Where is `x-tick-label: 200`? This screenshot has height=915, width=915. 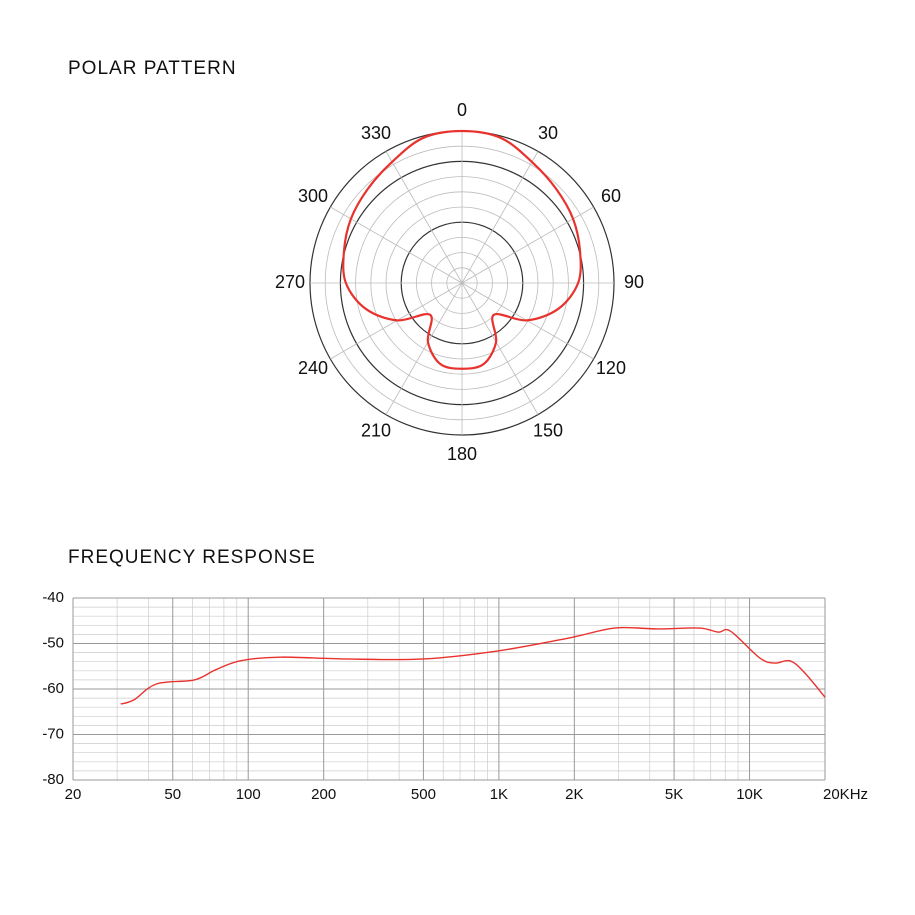 x-tick-label: 200 is located at coordinates (323, 794).